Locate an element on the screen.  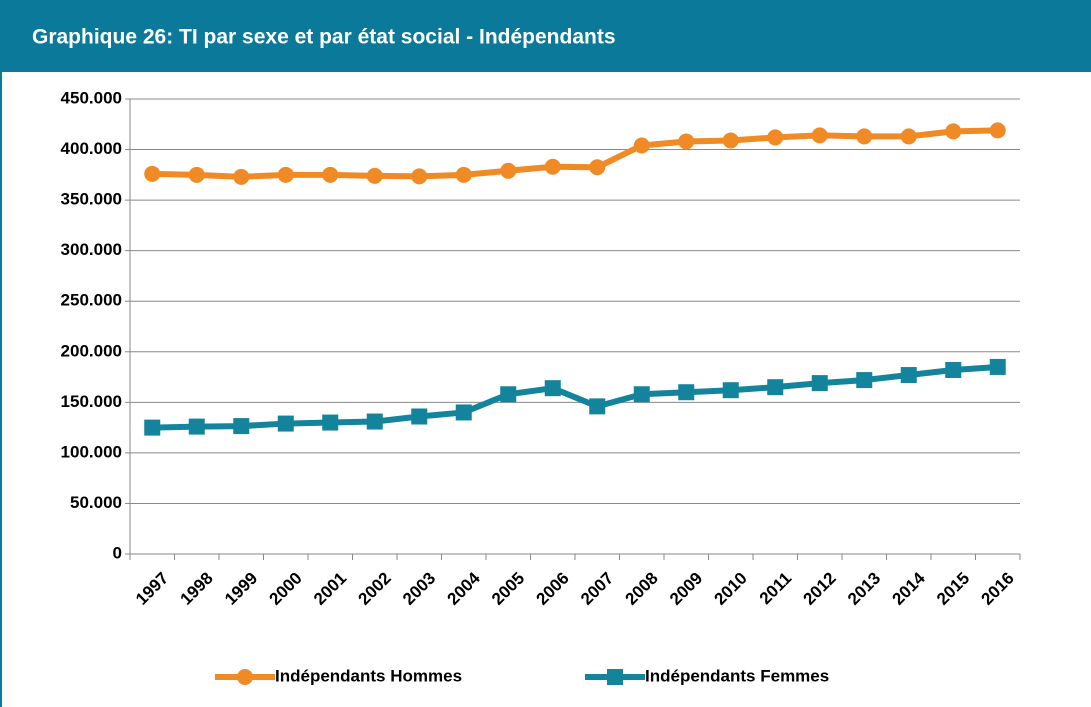
x-tick-label: 2000 is located at coordinates (286, 589).